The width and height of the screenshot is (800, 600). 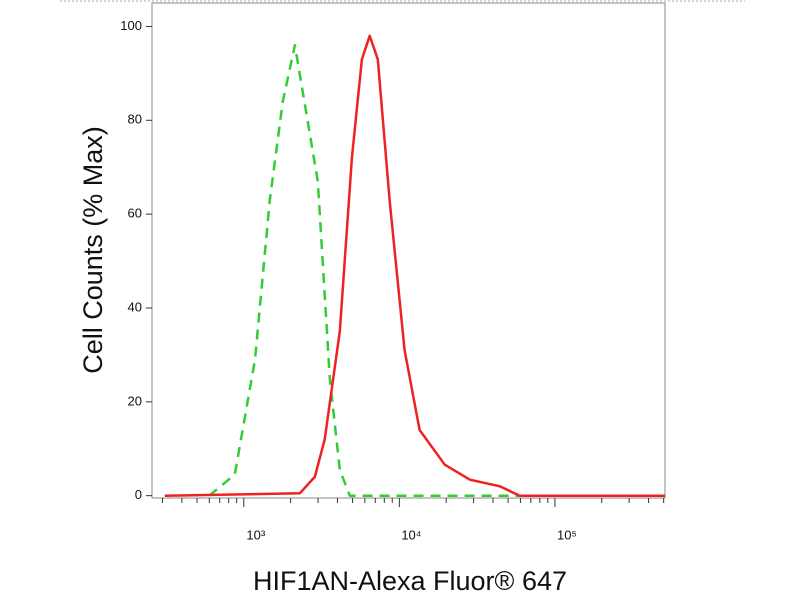 What do you see at coordinates (135, 119) in the screenshot?
I see `y-tick-label: 80` at bounding box center [135, 119].